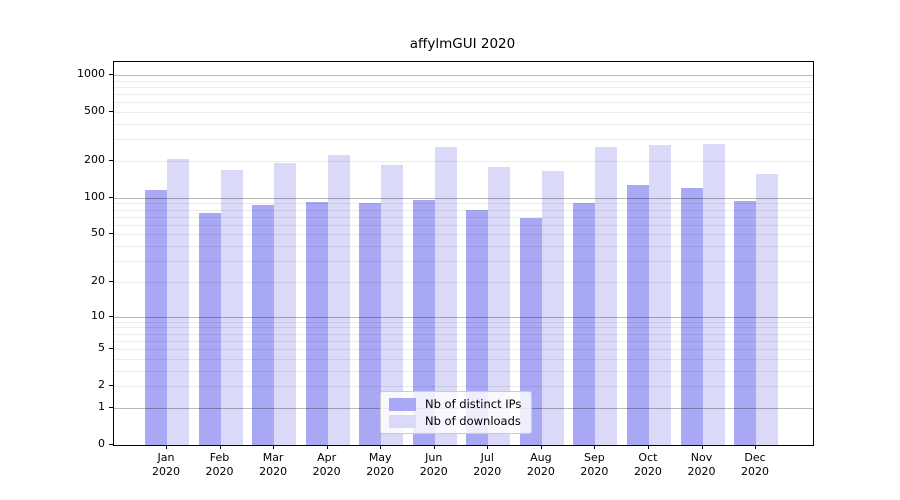 The width and height of the screenshot is (900, 500). I want to click on bar-downloads-feb, so click(231, 307).